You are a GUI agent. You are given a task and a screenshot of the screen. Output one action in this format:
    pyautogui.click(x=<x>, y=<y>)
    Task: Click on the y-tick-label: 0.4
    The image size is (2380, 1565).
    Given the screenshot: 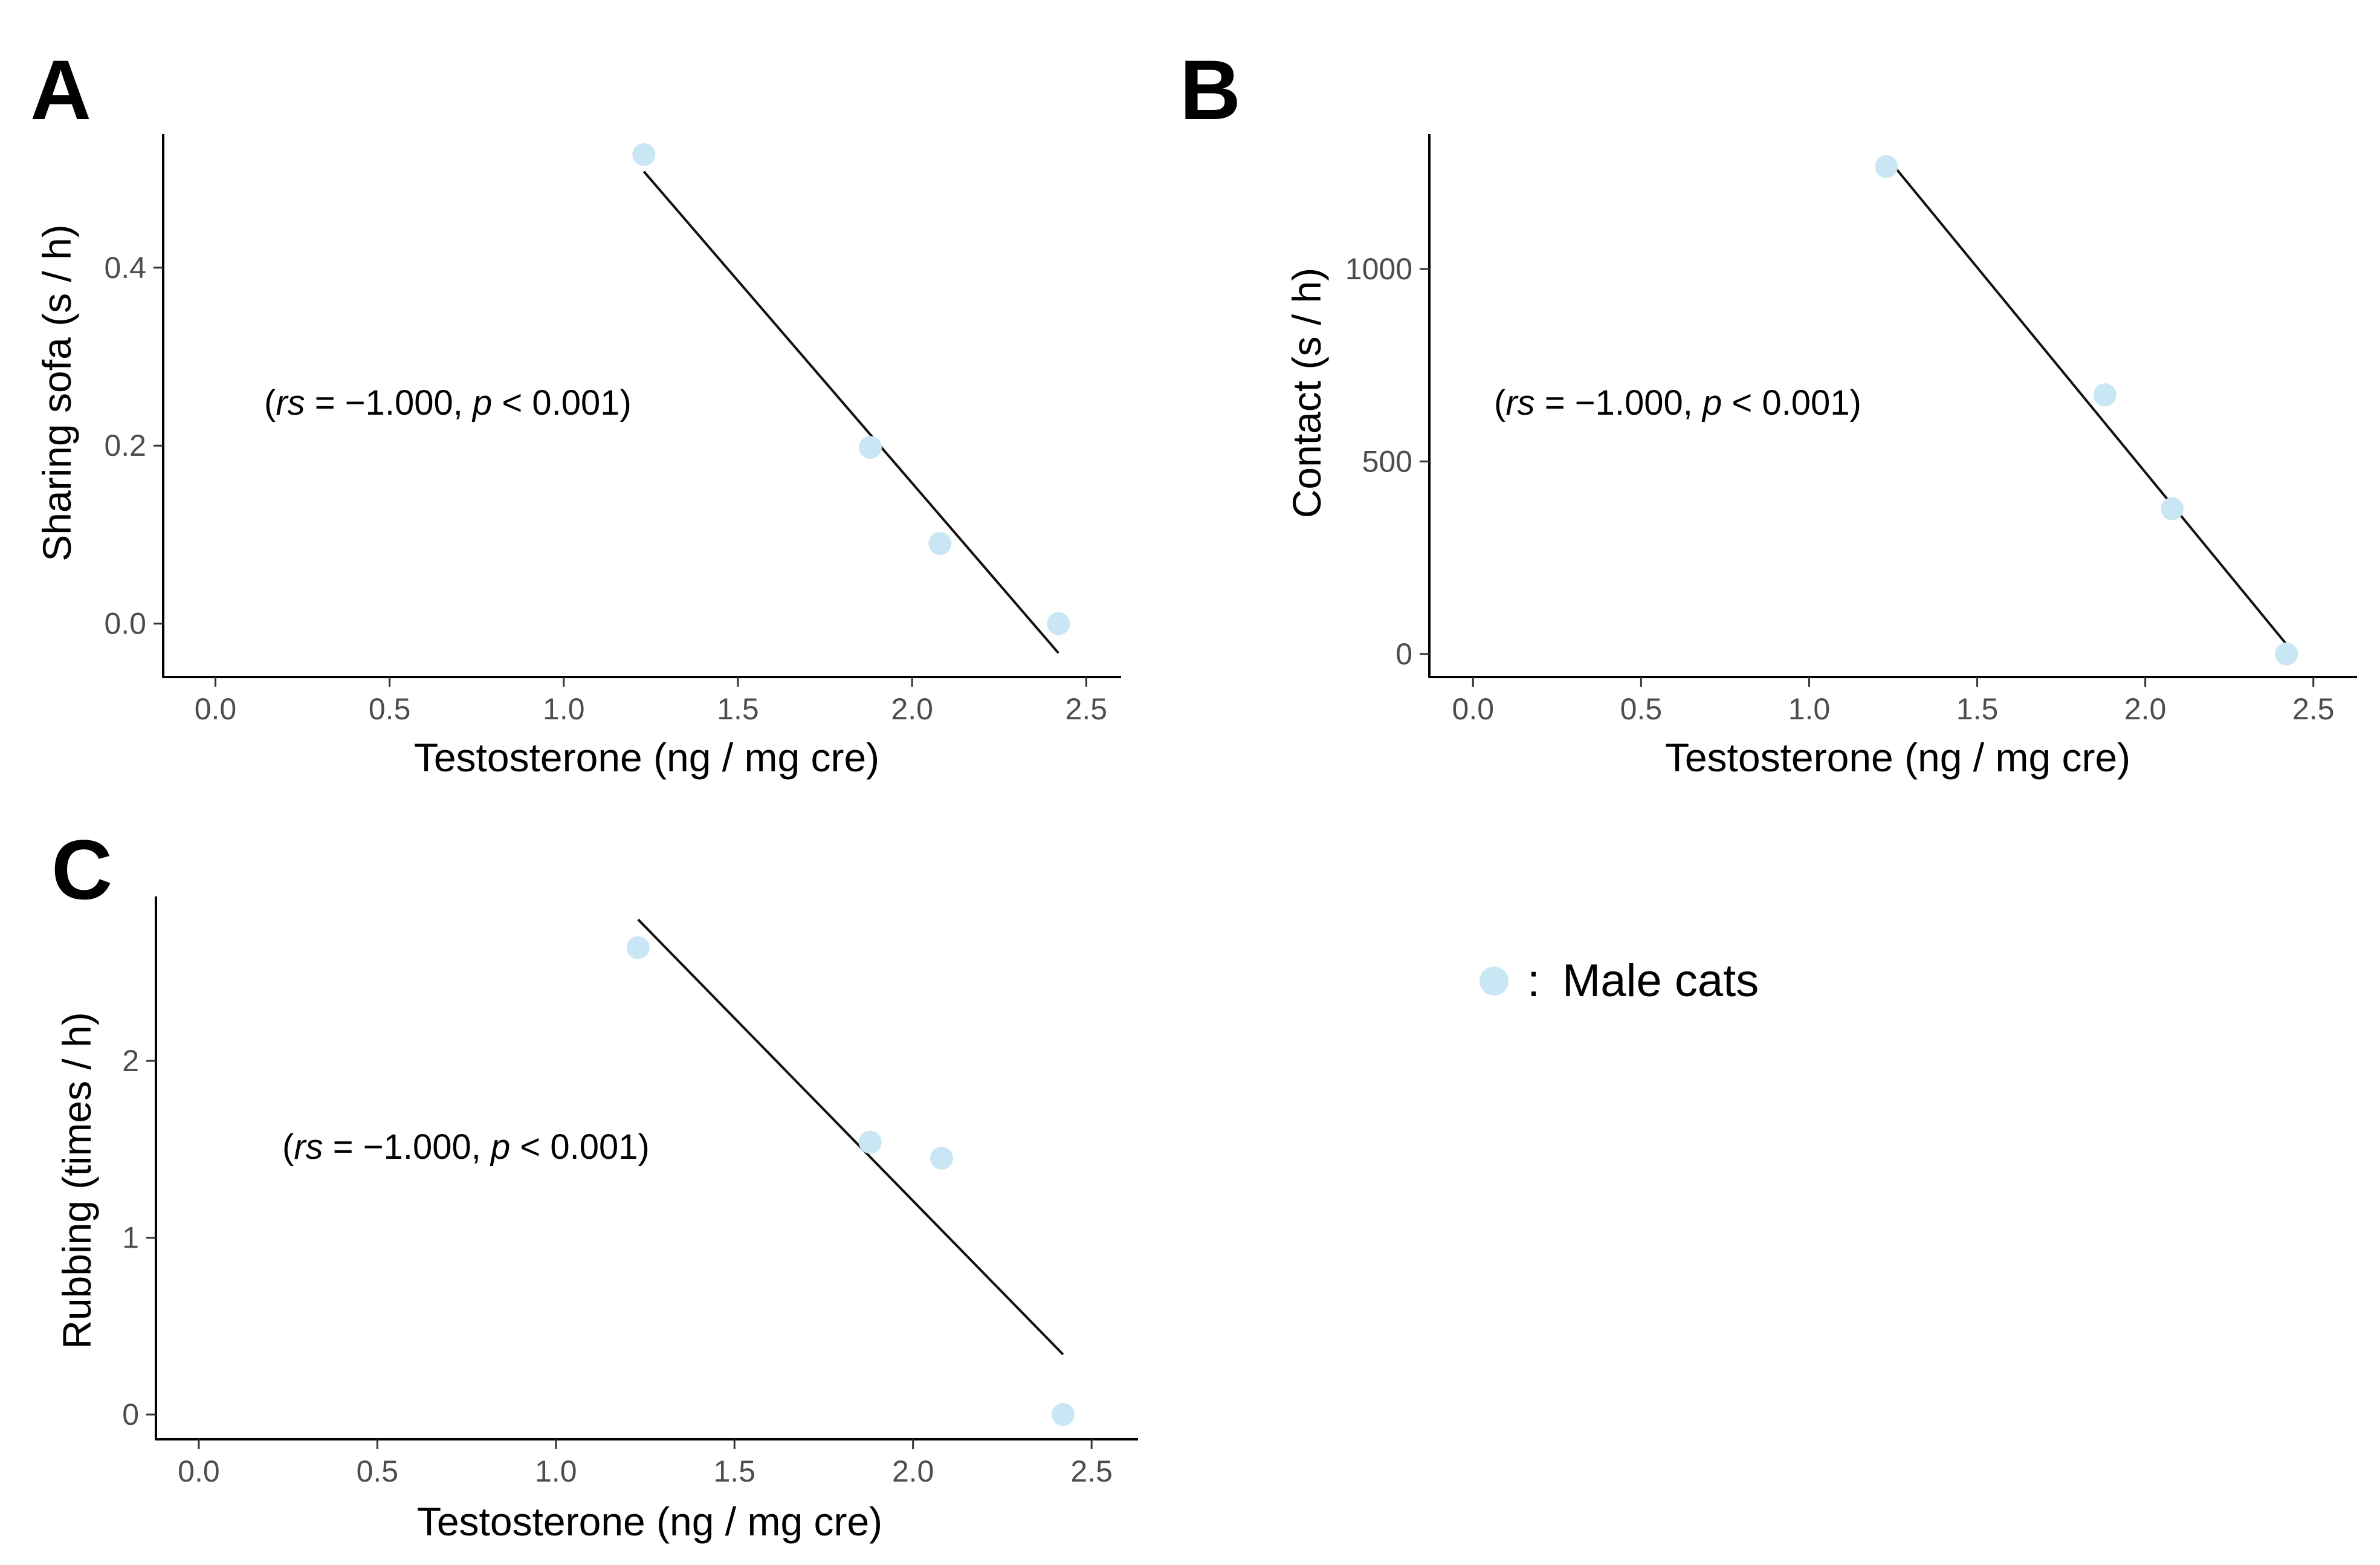 What is the action you would take?
    pyautogui.click(x=125, y=268)
    